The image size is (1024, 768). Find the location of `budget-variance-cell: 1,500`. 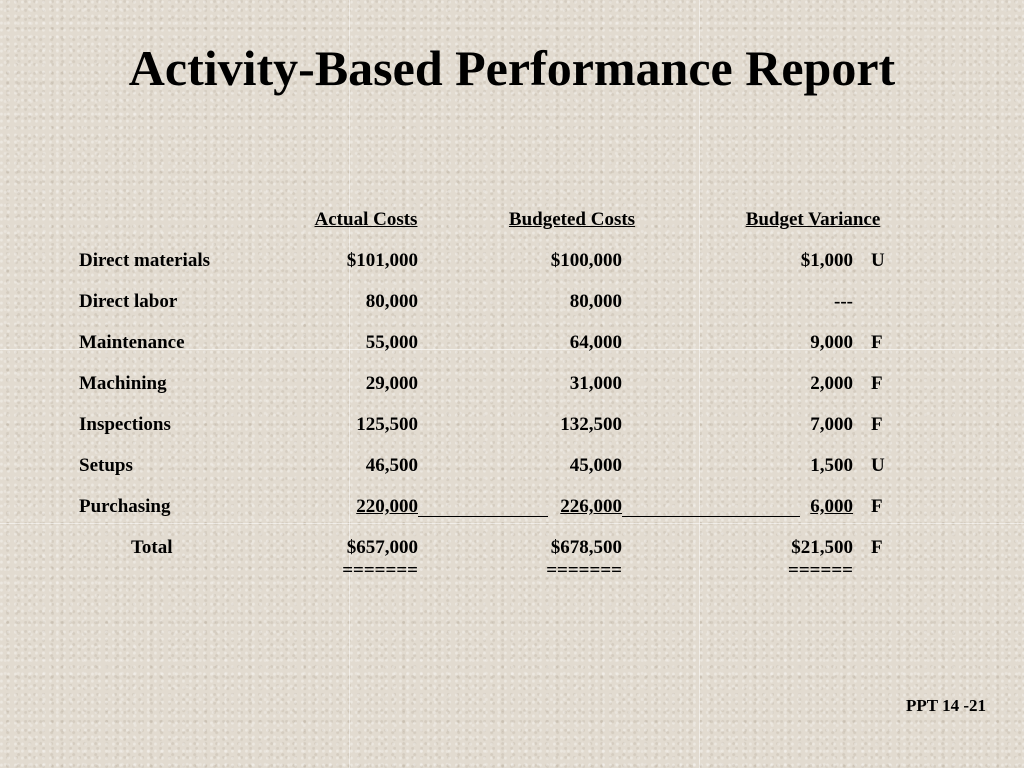

budget-variance-cell: 1,500 is located at coordinates (831, 465).